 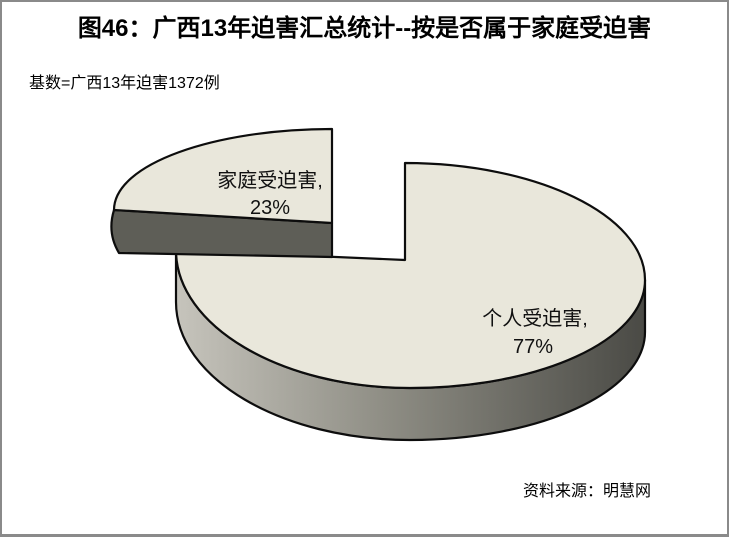 I want to click on pie-slice-minority-top, so click(x=223, y=176).